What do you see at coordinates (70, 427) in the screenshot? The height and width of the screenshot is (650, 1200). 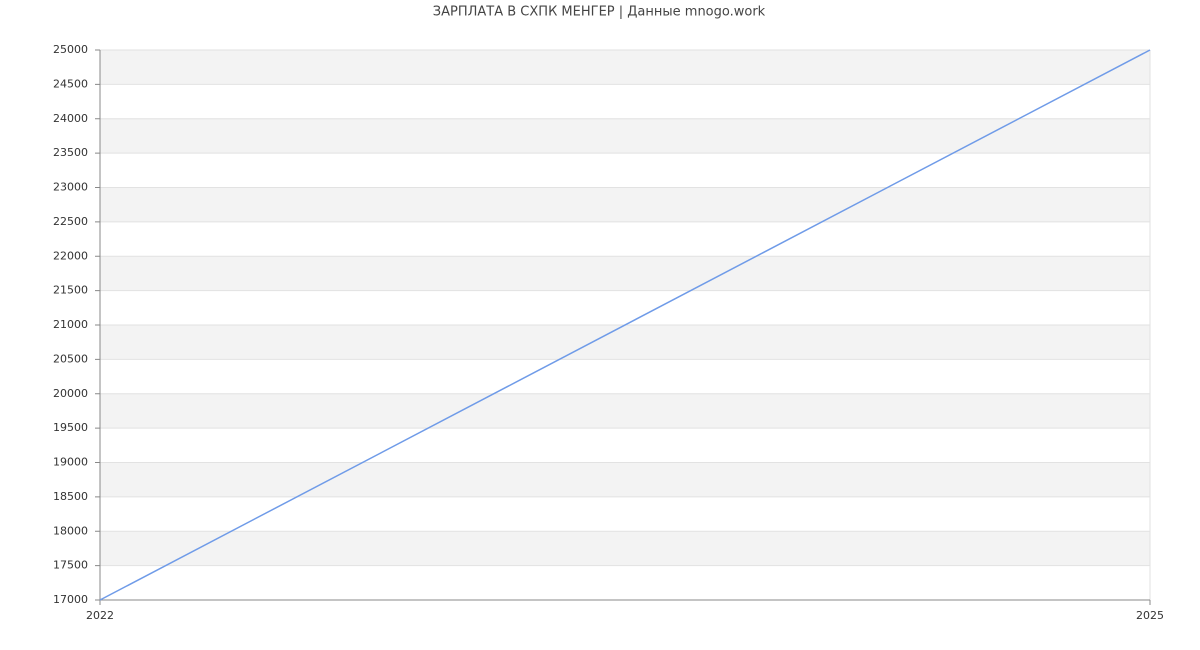 I see `y-tick-label: 19500` at bounding box center [70, 427].